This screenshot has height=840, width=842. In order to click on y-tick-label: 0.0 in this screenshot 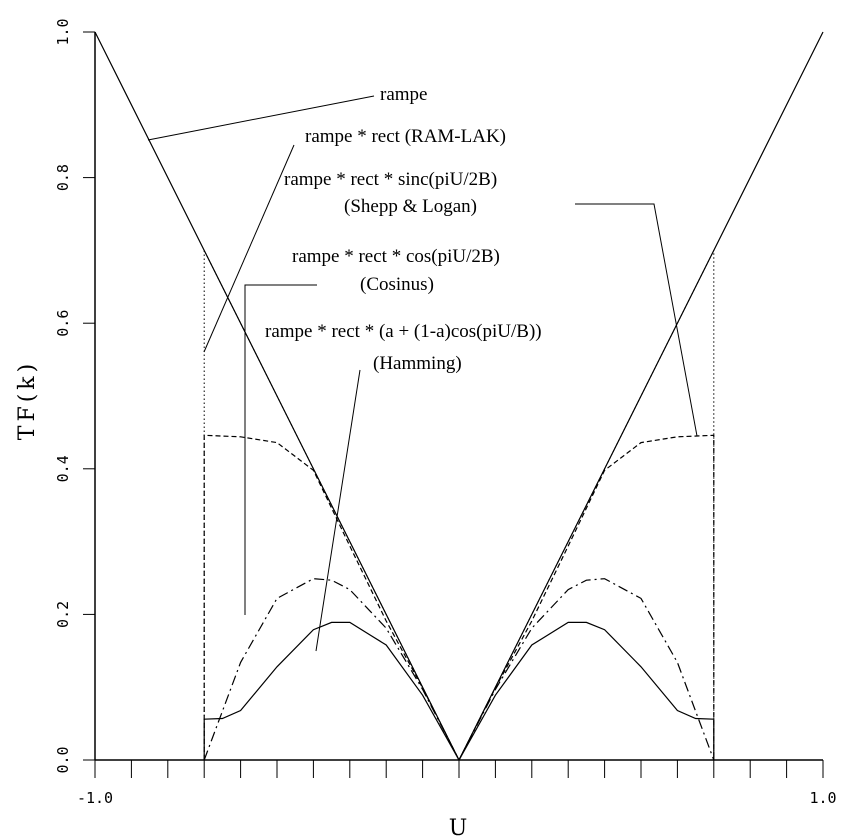, I will do `click(63, 759)`.